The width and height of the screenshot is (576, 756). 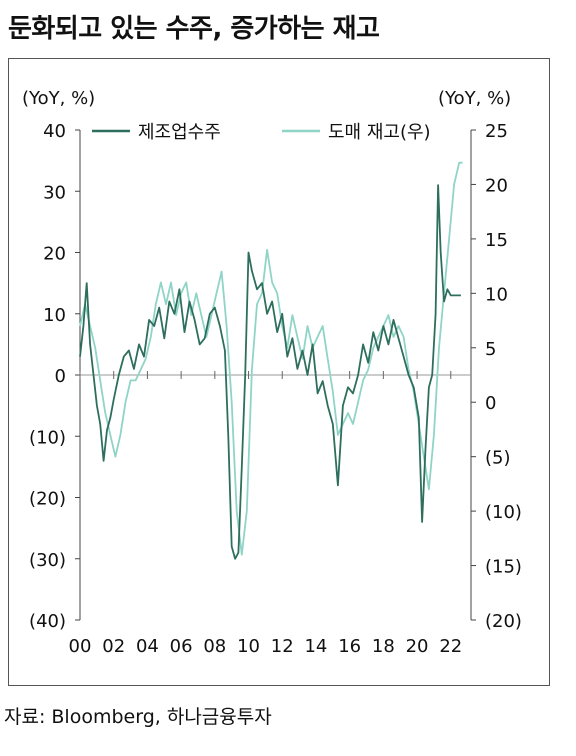 I want to click on source-note: 자료: Bloomberg, 하나금융투자, so click(x=138, y=717).